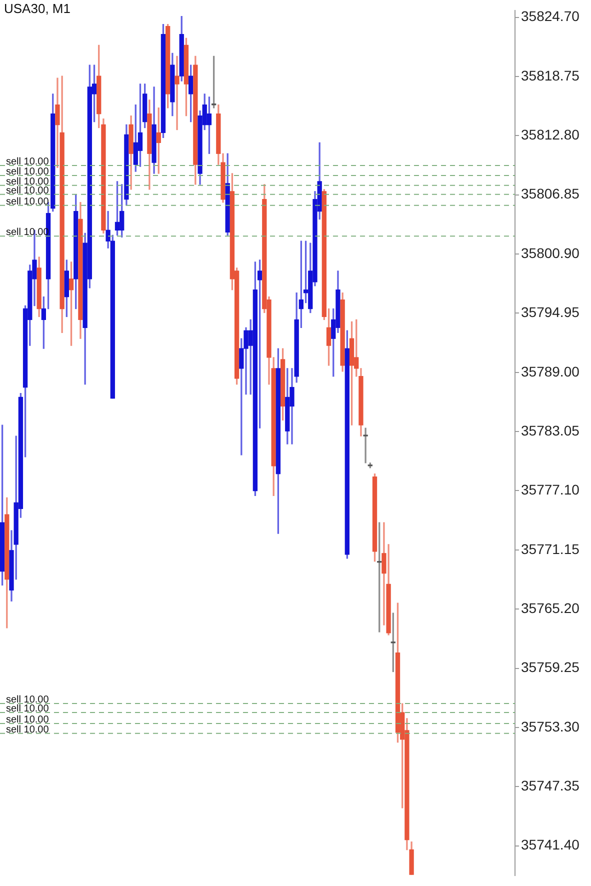  What do you see at coordinates (37, 8) in the screenshot?
I see `chart-title: USA30, M1` at bounding box center [37, 8].